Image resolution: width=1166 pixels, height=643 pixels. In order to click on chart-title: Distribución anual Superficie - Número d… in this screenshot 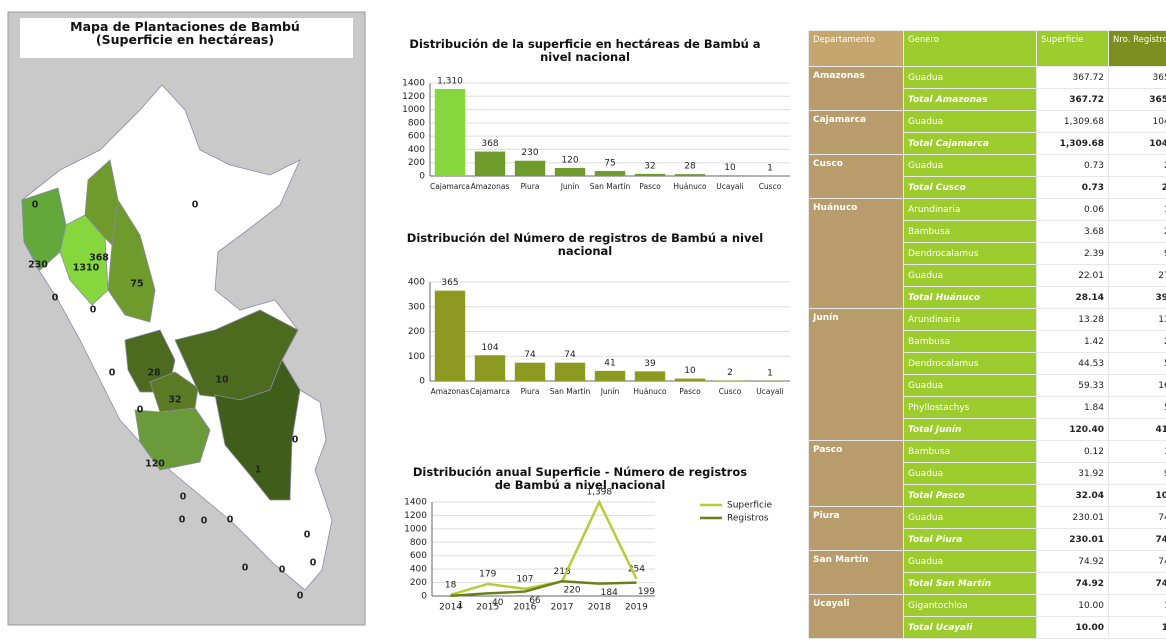, I will do `click(580, 479)`.